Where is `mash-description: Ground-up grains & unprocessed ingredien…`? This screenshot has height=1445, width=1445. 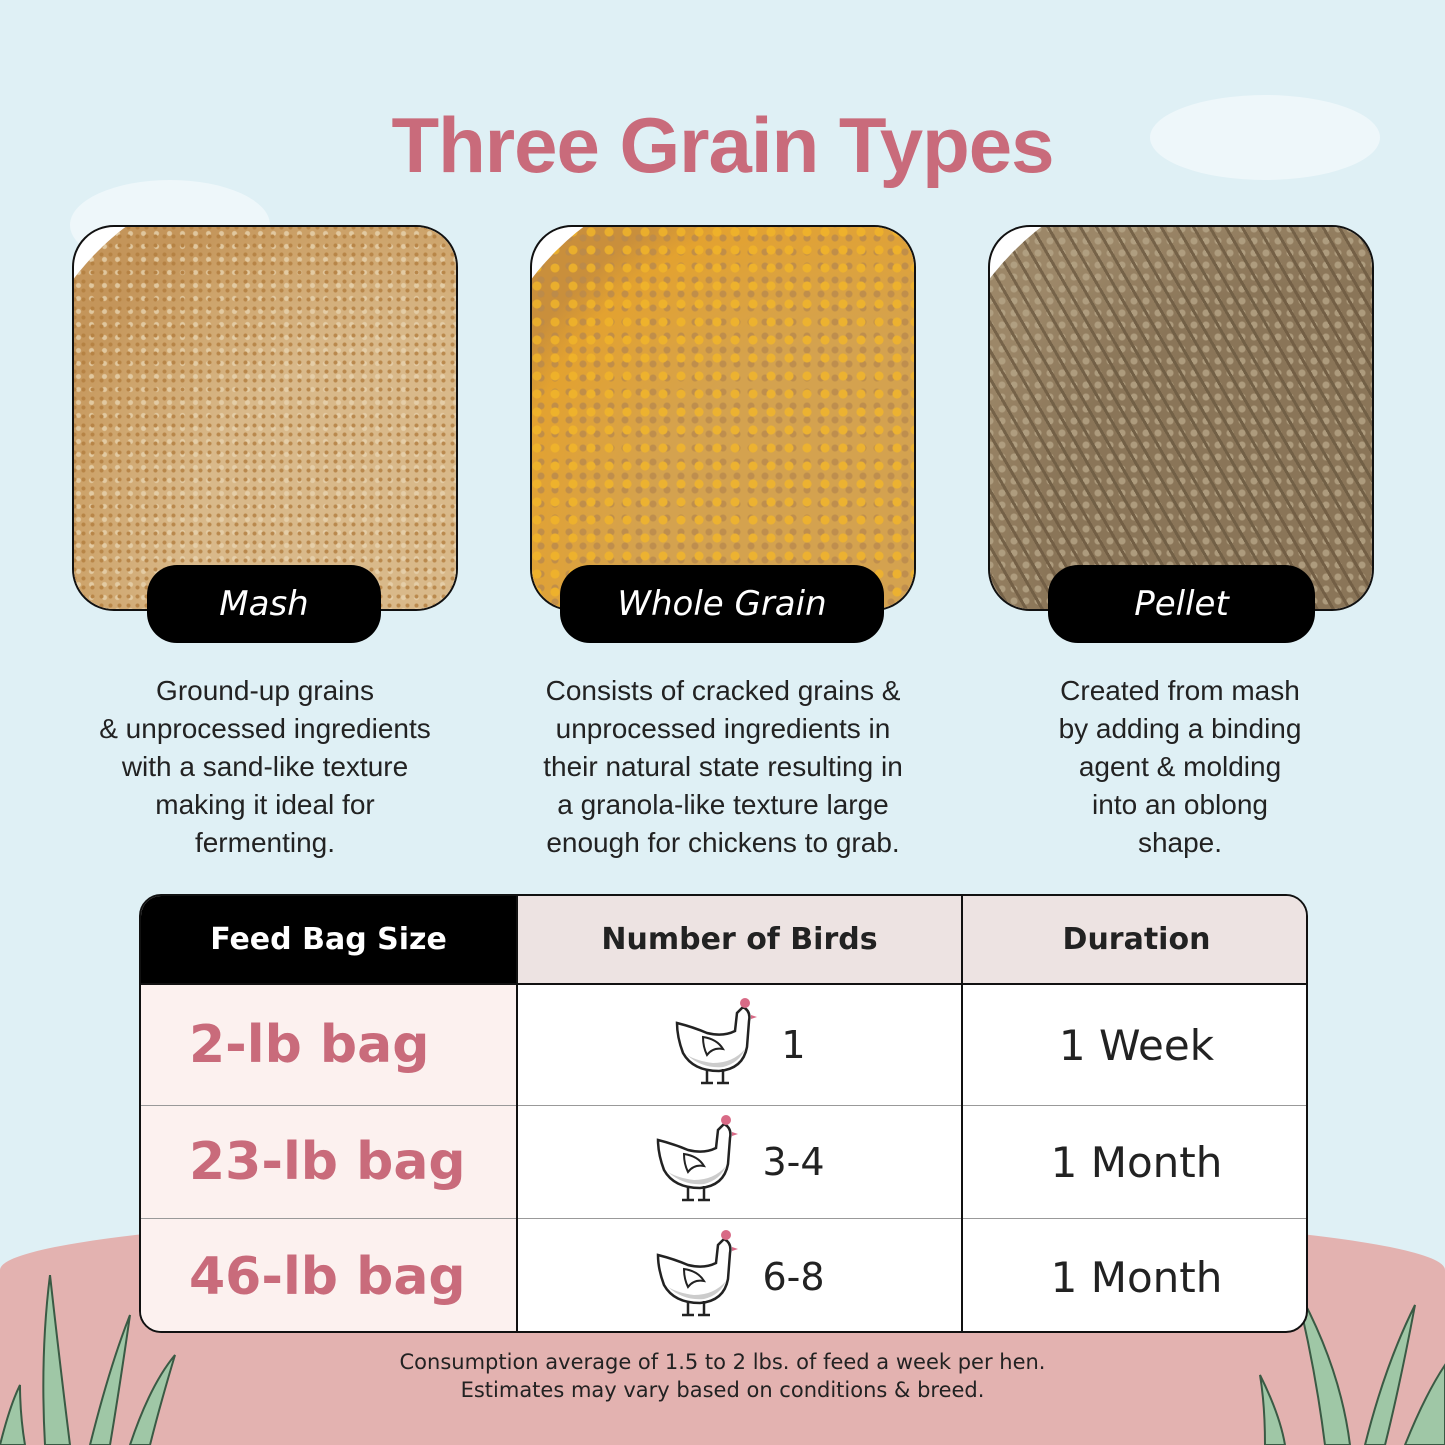 mash-description: Ground-up grains & unprocessed ingredien… is located at coordinates (265, 767).